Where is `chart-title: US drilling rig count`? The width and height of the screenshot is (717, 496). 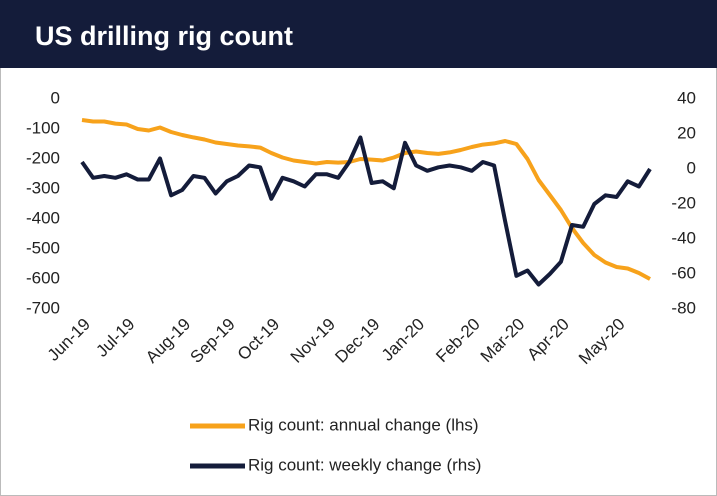
chart-title: US drilling rig count is located at coordinates (164, 36).